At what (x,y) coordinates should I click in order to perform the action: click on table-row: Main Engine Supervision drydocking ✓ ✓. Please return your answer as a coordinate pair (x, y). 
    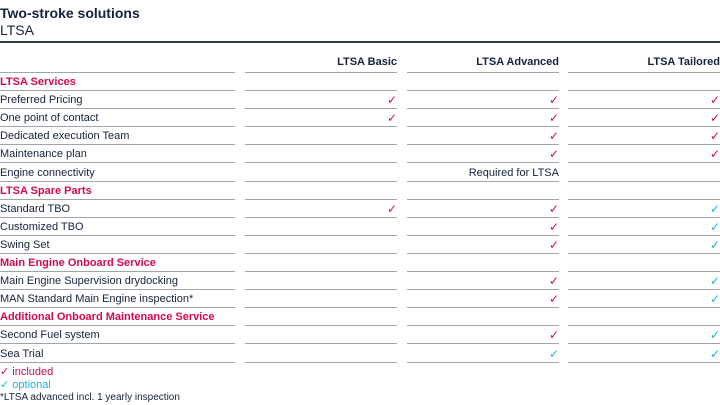
    Looking at the image, I should click on (360, 281).